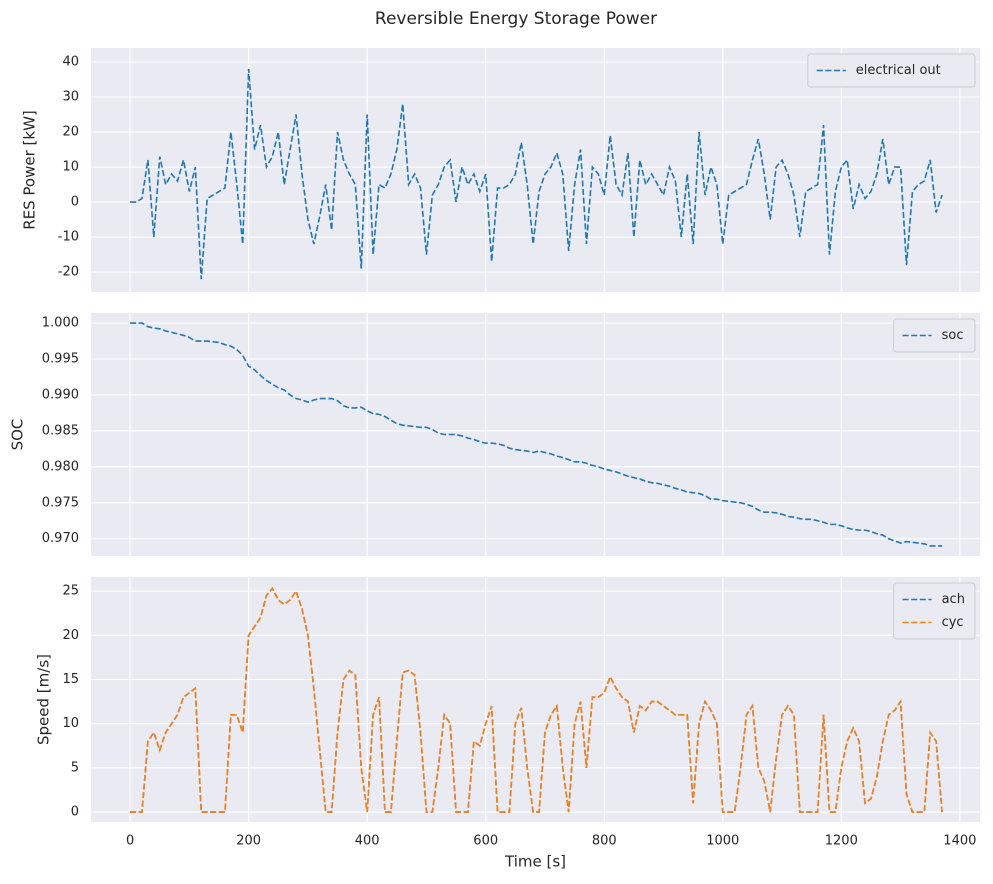  What do you see at coordinates (18, 435) in the screenshot?
I see `y-axis-label: SOC` at bounding box center [18, 435].